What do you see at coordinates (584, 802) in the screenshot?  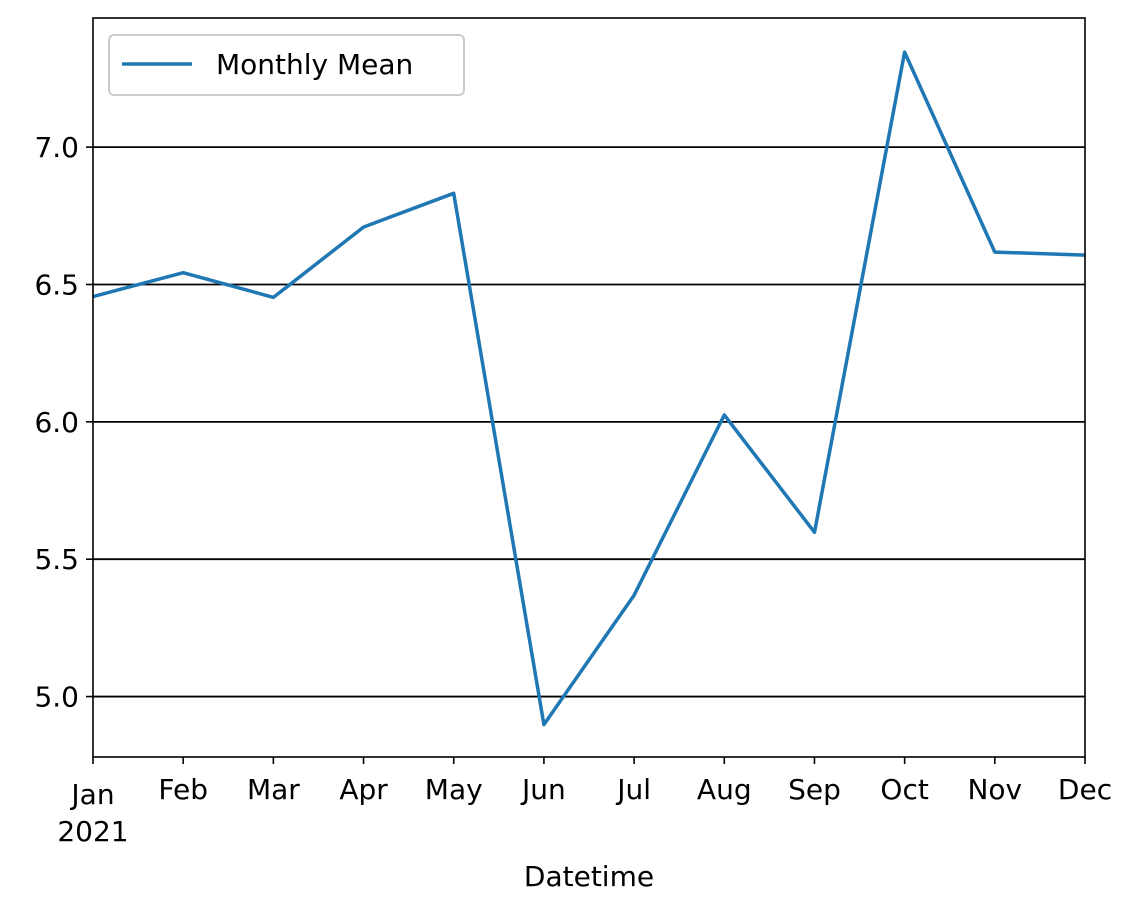 I see `x-axis: Jan Feb Mar Apr May Jun Jul Aug Sep Oct Nov Dec 2021` at bounding box center [584, 802].